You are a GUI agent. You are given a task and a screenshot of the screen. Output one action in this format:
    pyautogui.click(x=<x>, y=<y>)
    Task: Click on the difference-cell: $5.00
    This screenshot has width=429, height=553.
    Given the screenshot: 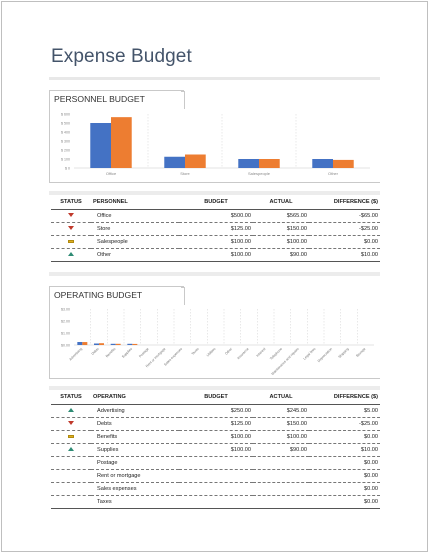 What is the action you would take?
    pyautogui.click(x=344, y=411)
    